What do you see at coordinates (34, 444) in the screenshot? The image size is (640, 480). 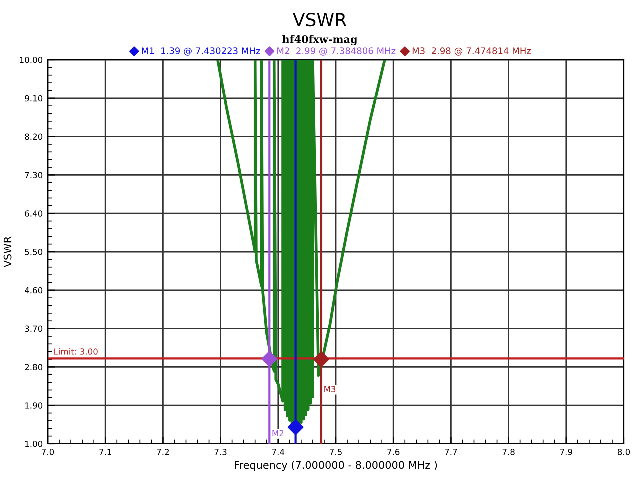 I see `y-tick-label: 1.00` at bounding box center [34, 444].